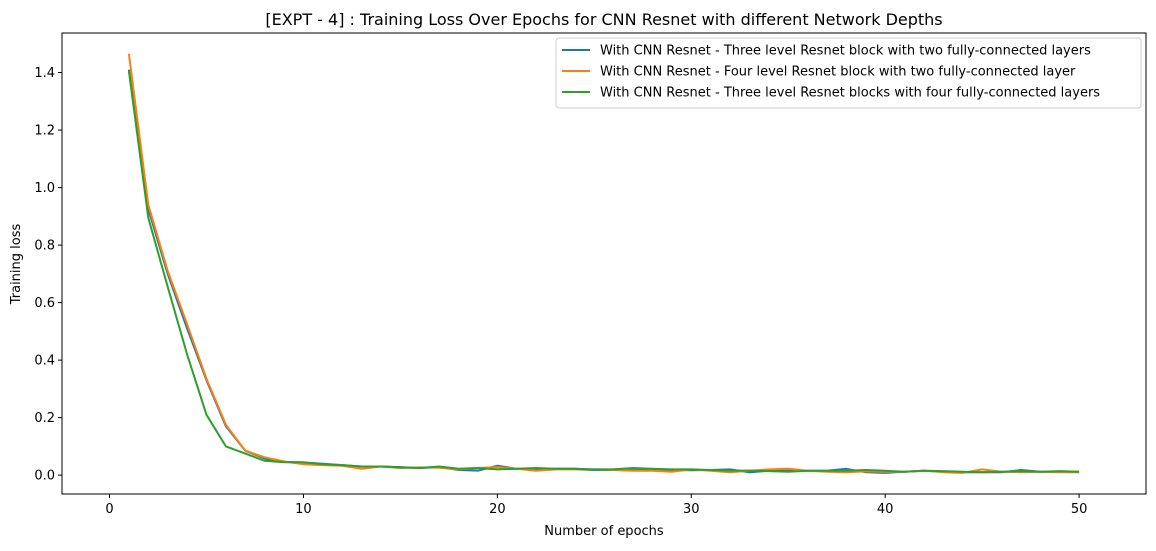  What do you see at coordinates (44, 361) in the screenshot?
I see `y-tick-label: 0.4` at bounding box center [44, 361].